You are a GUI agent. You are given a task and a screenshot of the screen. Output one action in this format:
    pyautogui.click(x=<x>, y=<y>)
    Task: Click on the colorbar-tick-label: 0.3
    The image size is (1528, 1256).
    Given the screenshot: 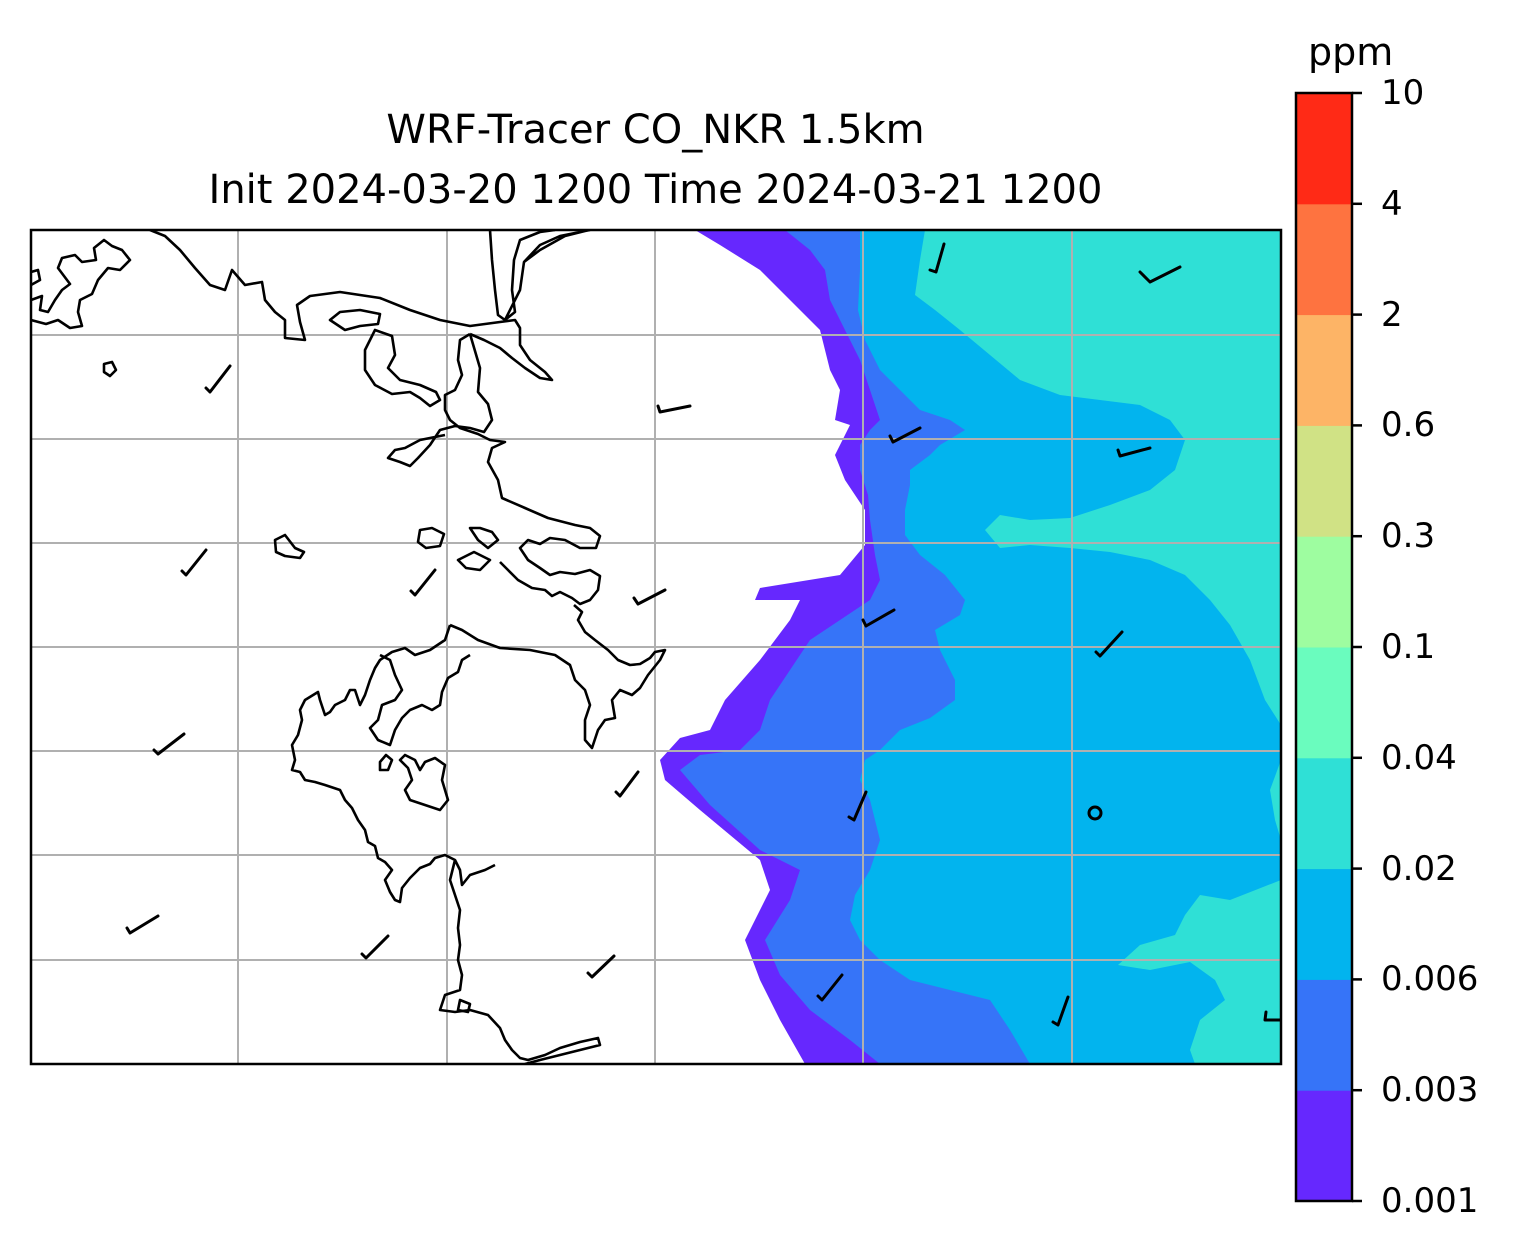 What is the action you would take?
    pyautogui.click(x=1408, y=536)
    